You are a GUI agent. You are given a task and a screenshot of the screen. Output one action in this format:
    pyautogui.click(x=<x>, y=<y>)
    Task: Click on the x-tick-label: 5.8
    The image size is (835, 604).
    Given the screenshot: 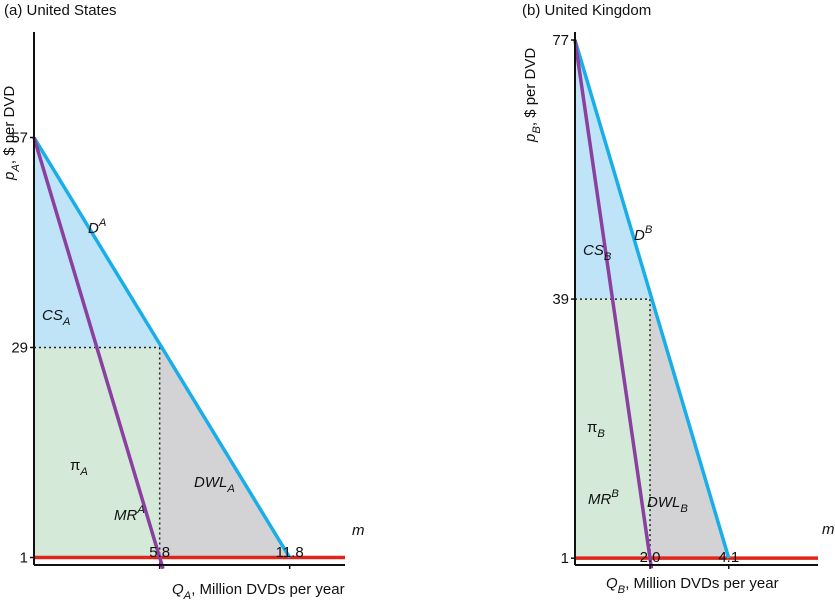 What is the action you would take?
    pyautogui.click(x=159, y=552)
    